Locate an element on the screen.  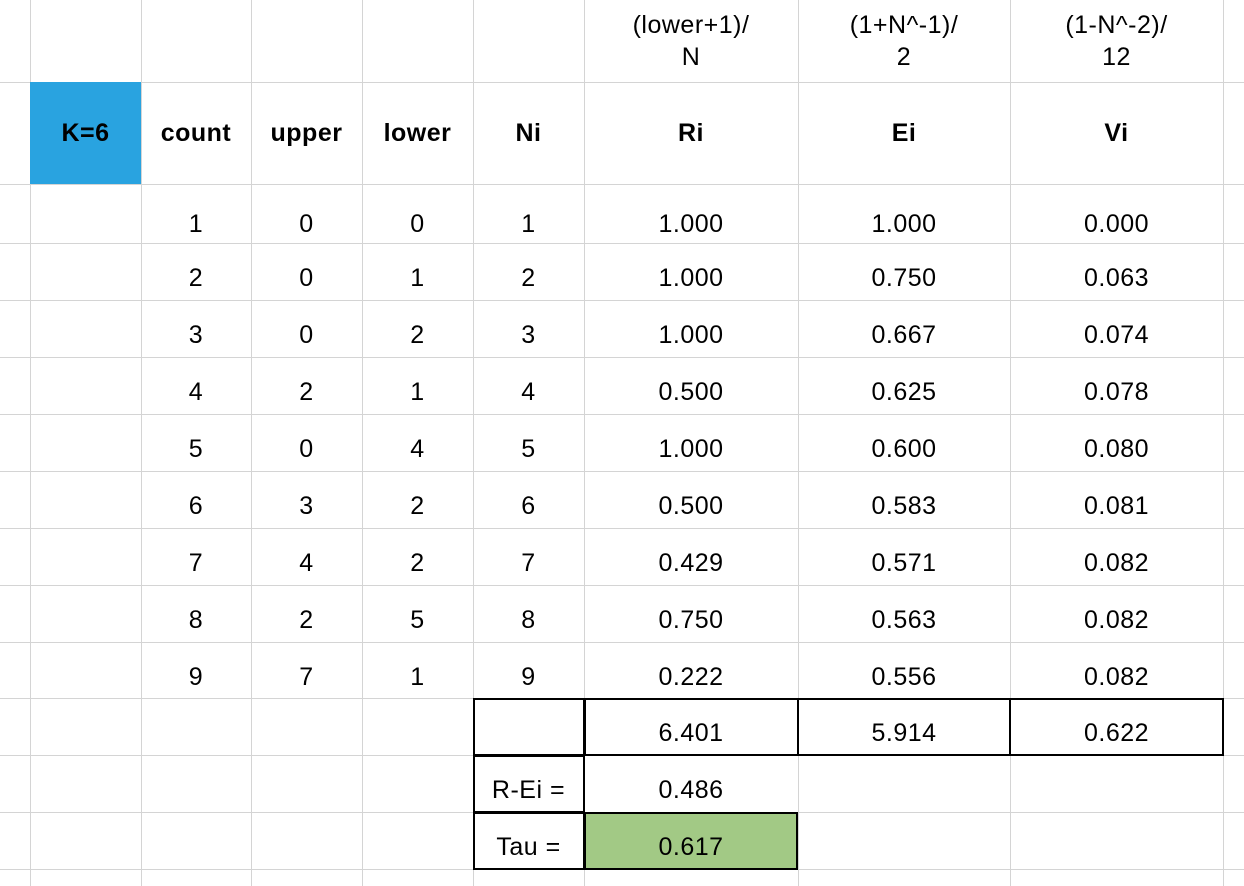
formula-vi-line2: 12 is located at coordinates (1116, 57).